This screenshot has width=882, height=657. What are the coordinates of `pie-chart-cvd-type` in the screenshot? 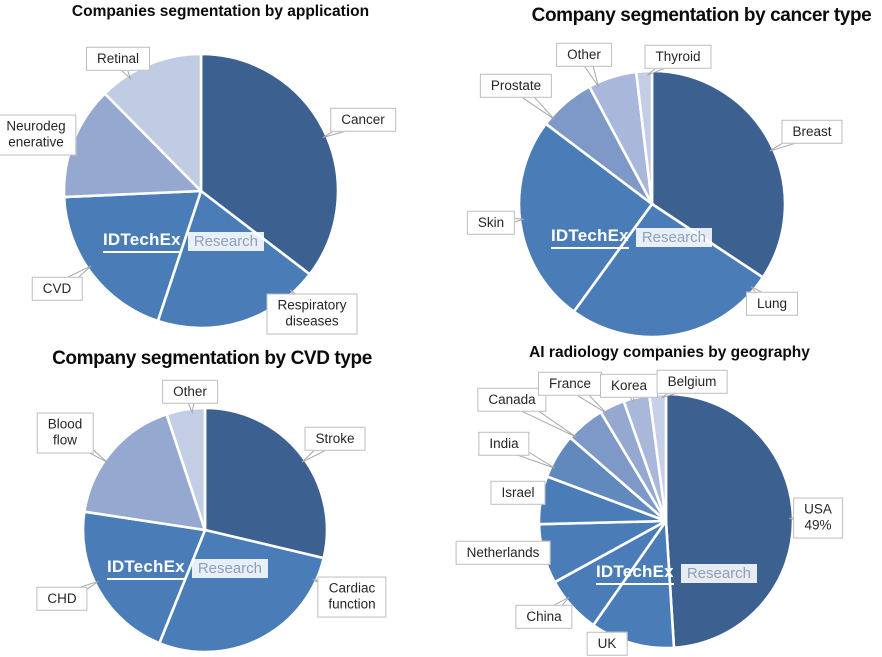 It's located at (207, 522).